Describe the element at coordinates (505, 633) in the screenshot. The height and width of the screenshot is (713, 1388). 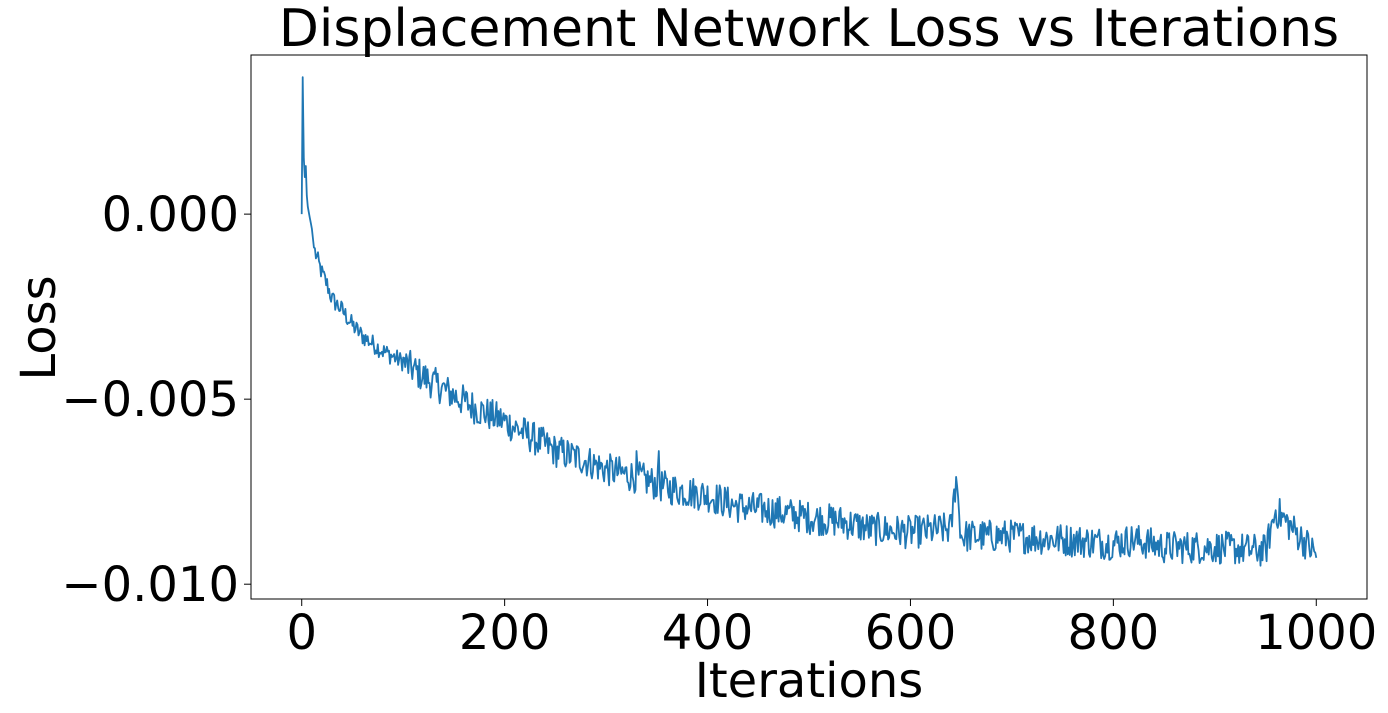
I see `x-tick-label: 200` at that location.